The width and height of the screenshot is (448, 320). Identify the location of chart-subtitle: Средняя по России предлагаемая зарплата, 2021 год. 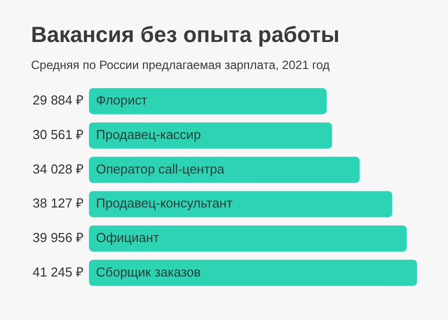
(180, 65).